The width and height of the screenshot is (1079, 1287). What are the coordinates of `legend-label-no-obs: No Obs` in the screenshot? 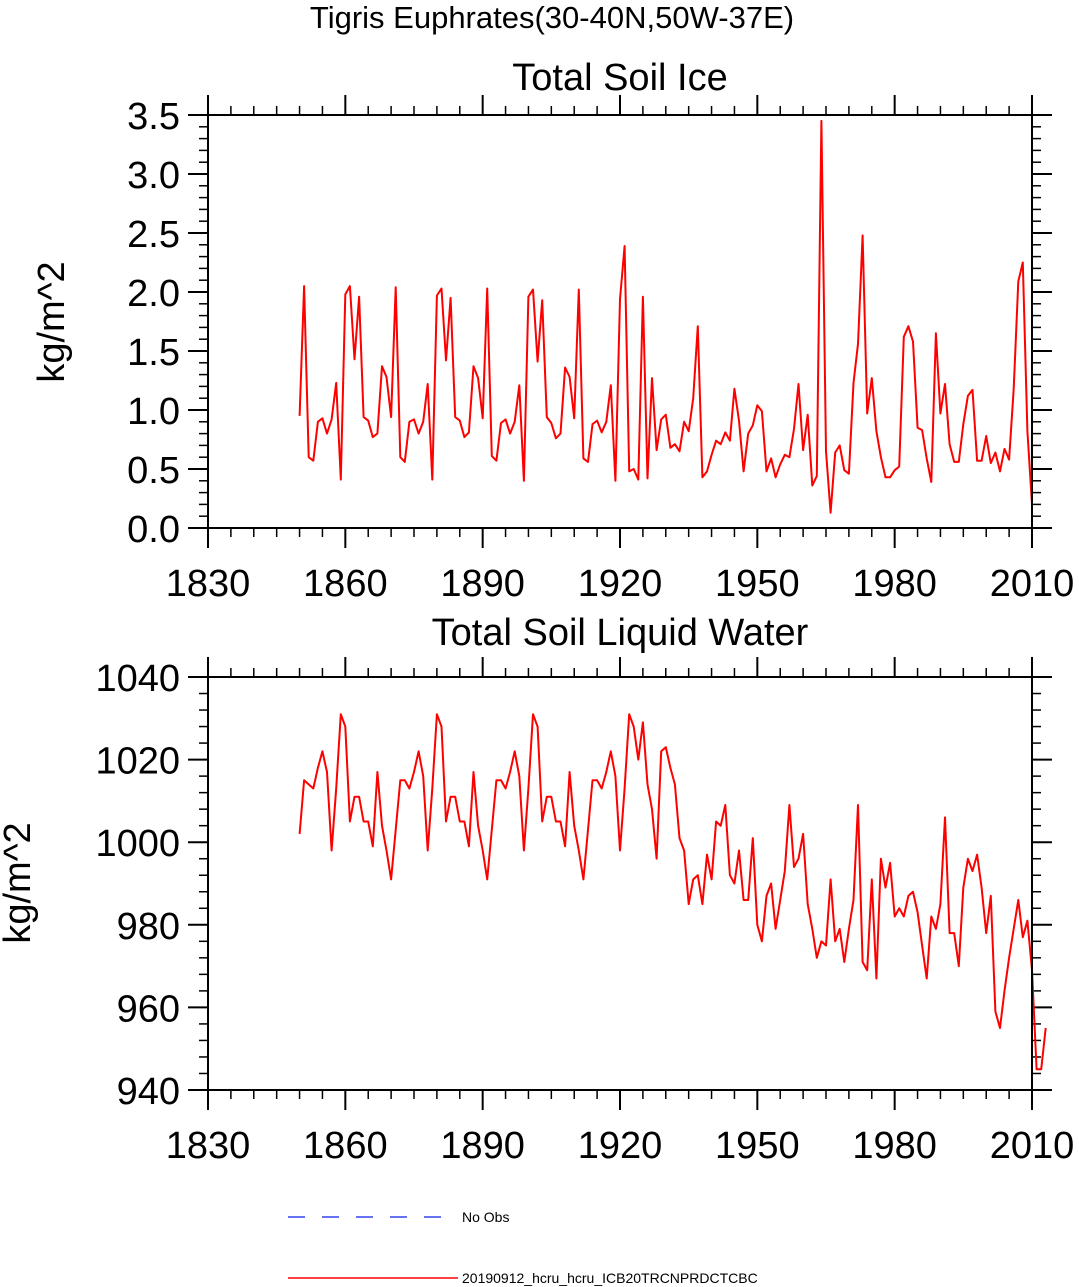 It's located at (485, 1217).